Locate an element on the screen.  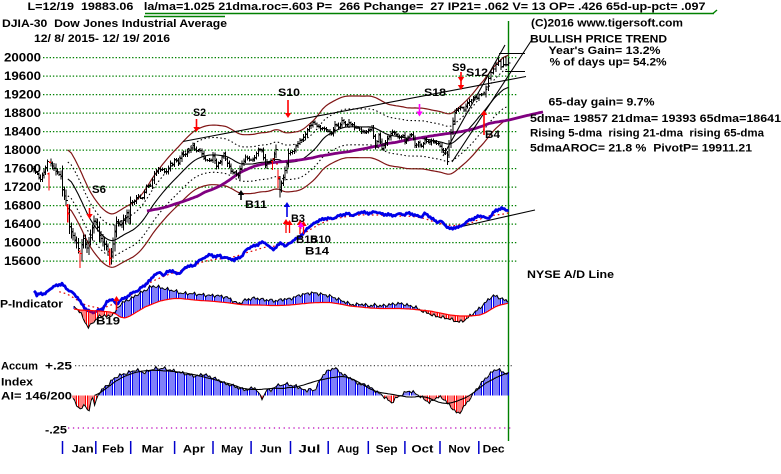
svg-text: S9 is located at coordinates (459, 68).